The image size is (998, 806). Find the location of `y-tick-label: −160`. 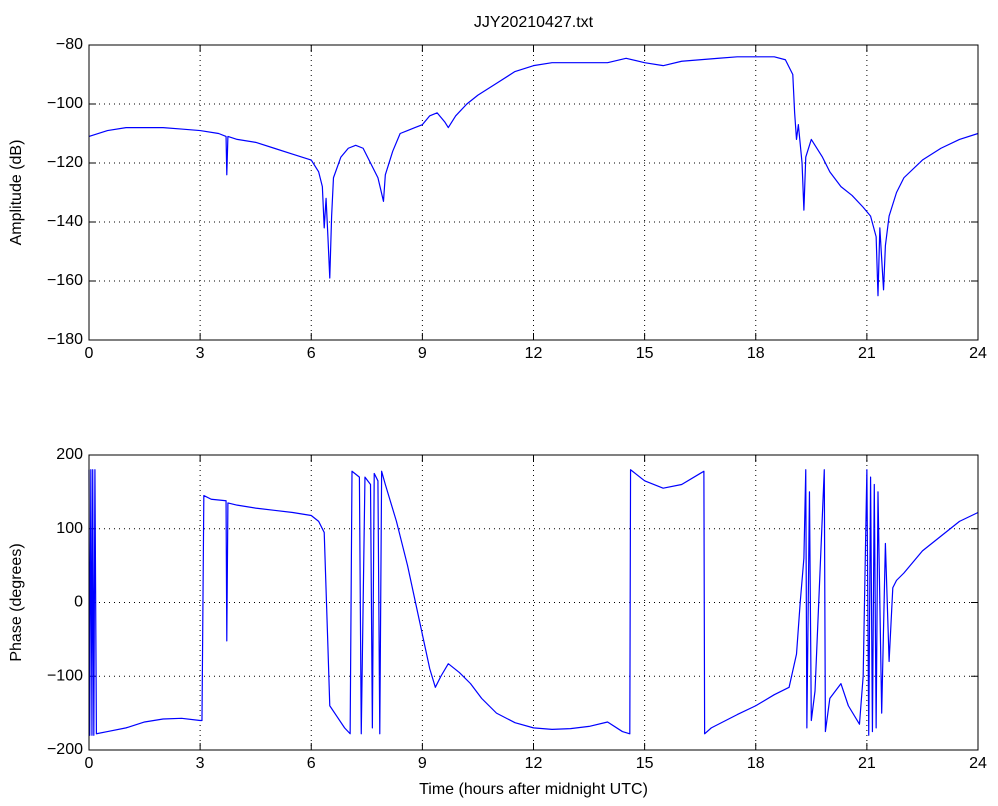

y-tick-label: −160 is located at coordinates (65, 280).